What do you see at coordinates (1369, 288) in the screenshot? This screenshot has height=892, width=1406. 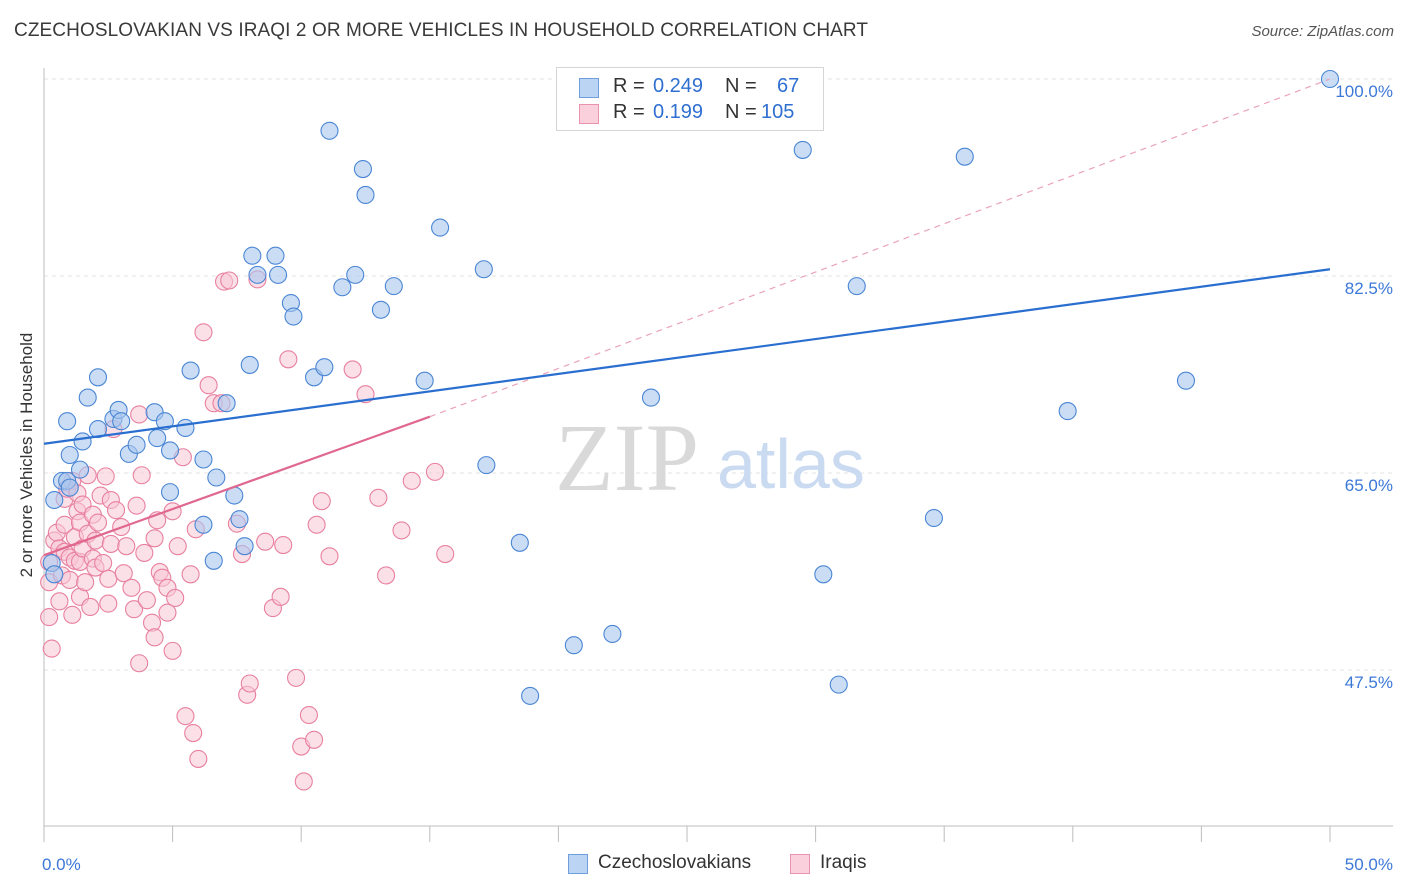 I see `y-tick-label: 82.5%` at bounding box center [1369, 288].